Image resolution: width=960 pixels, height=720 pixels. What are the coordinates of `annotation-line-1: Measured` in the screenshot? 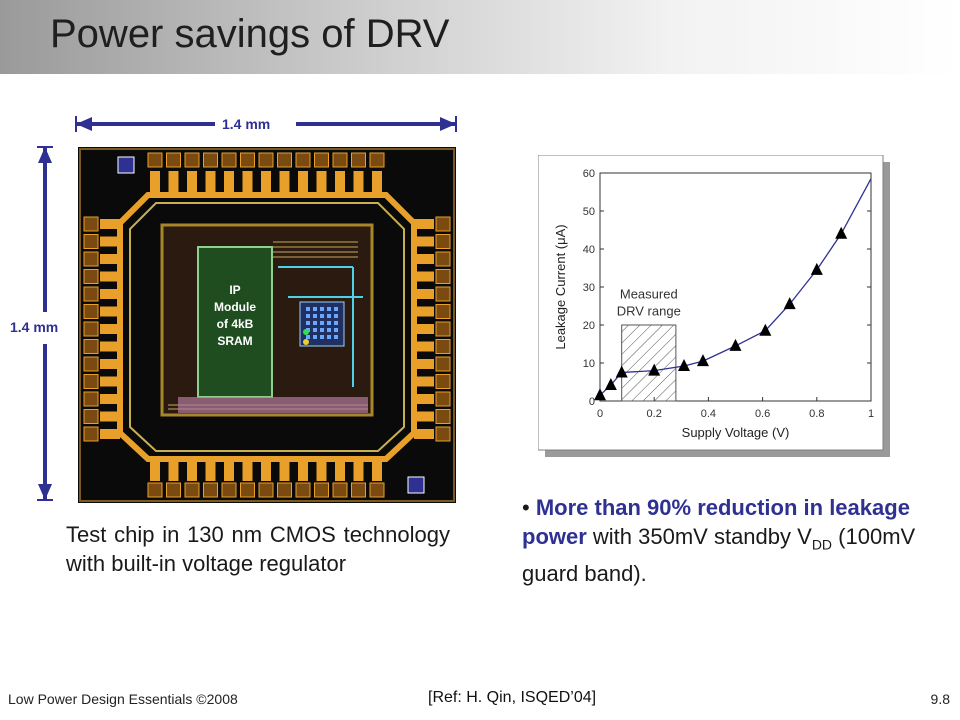 It's located at (649, 293).